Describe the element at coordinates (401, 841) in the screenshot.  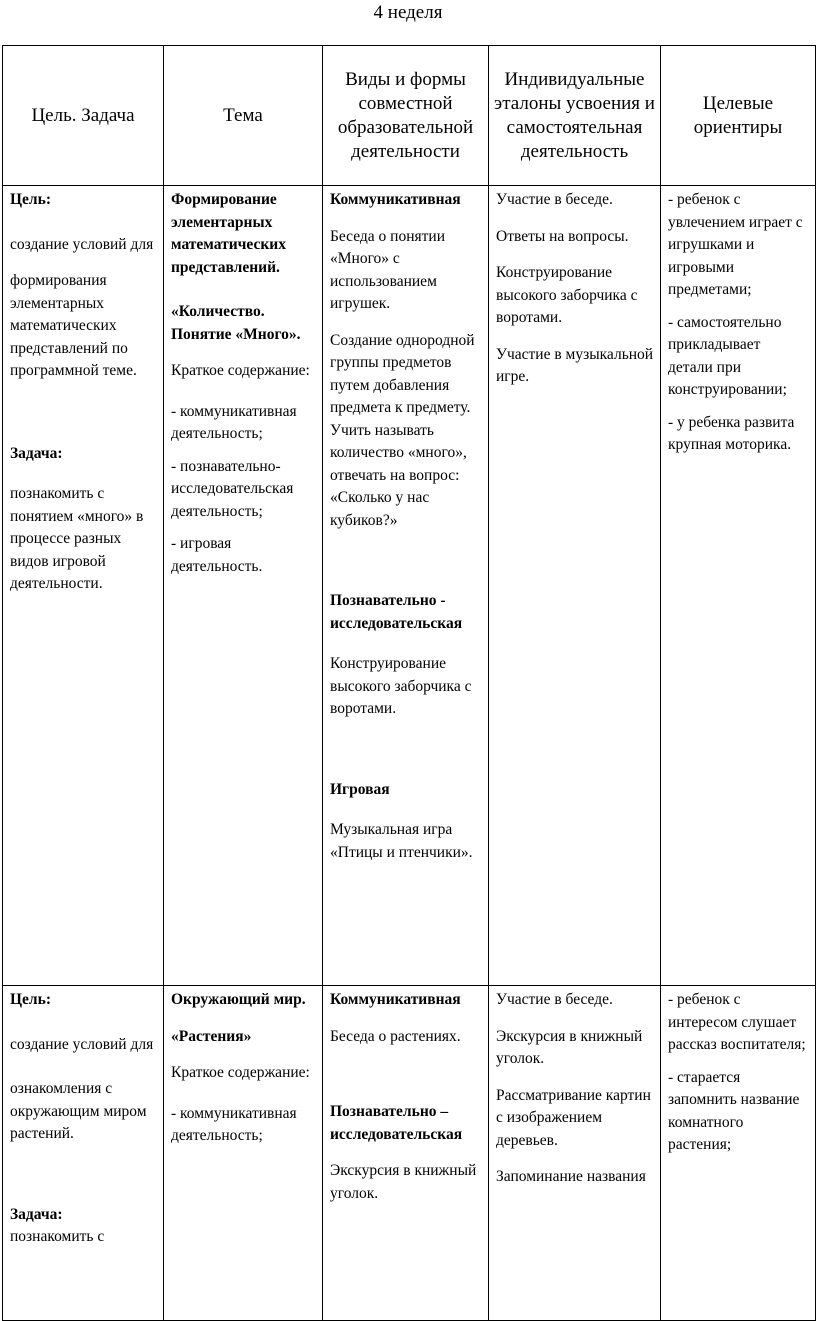
I see `cell-paragraph: Музыкальная игра «Птицы и птенчики».` at that location.